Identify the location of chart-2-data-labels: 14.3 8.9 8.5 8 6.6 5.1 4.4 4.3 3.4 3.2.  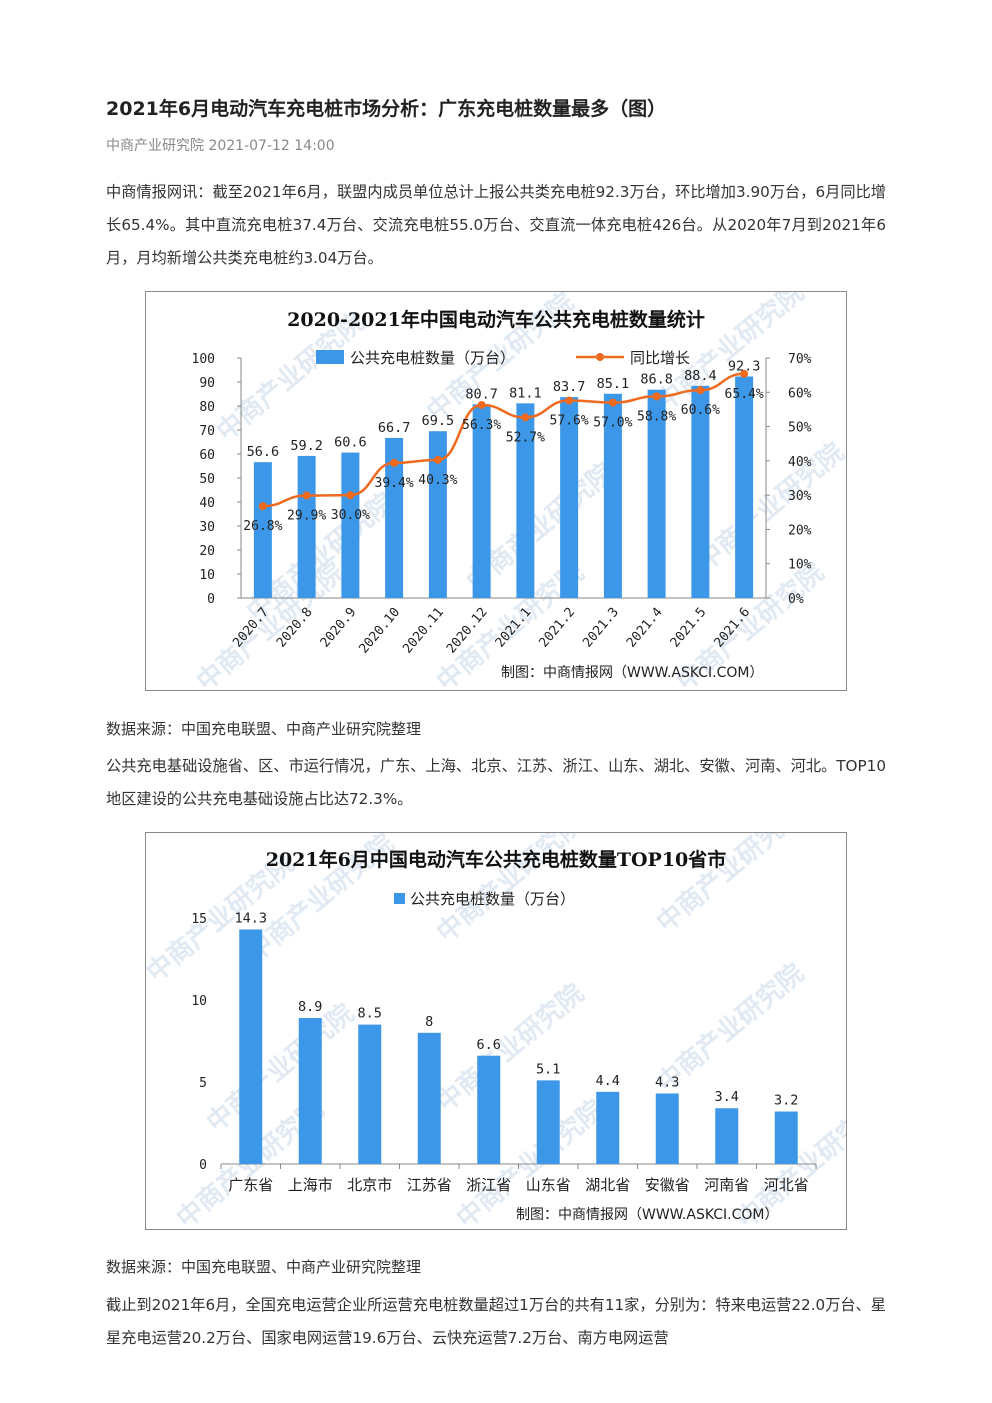
(516, 1009).